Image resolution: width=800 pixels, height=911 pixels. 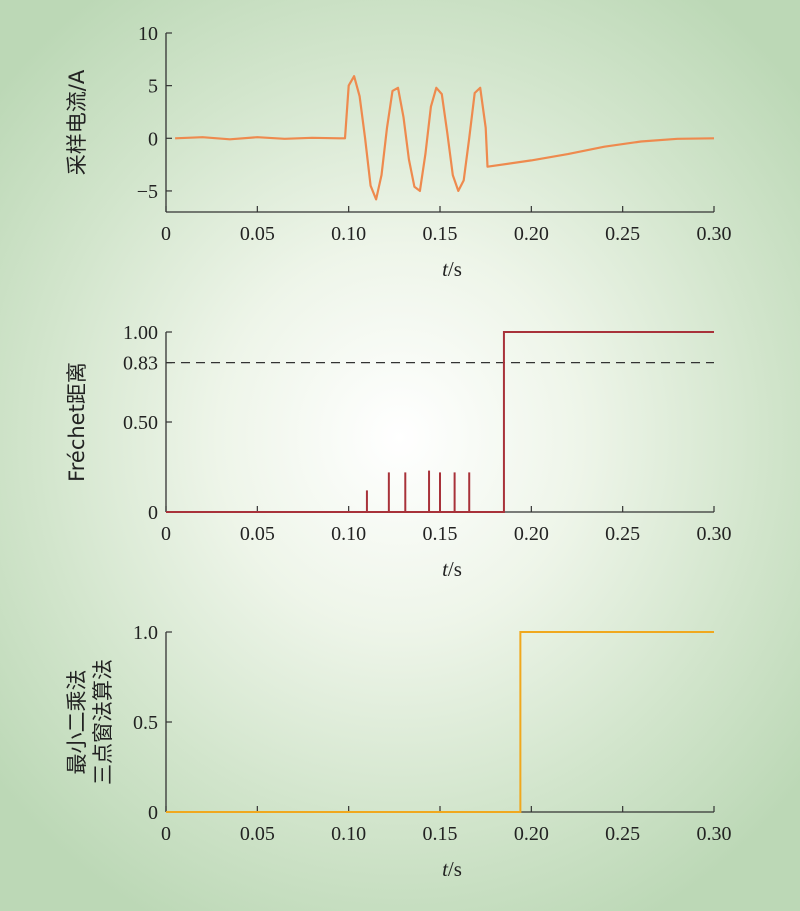 I want to click on y-axis-title: Fréchet距离, so click(x=77, y=422).